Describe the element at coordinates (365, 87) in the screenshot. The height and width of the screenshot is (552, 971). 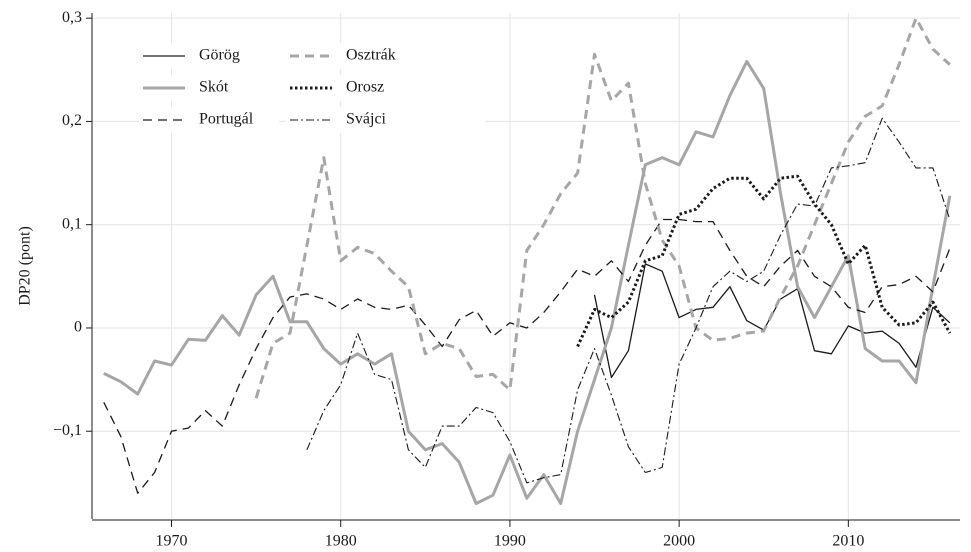
I see `legend-label: Orosz` at that location.